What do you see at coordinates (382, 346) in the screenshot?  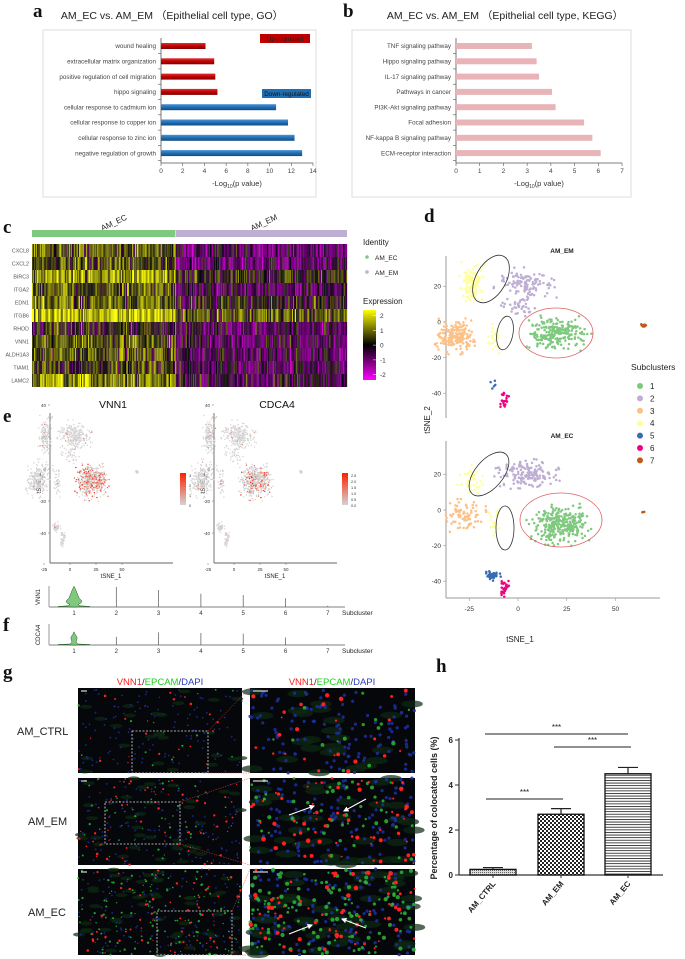 I see `colorbar-tick-label: 0` at bounding box center [382, 346].